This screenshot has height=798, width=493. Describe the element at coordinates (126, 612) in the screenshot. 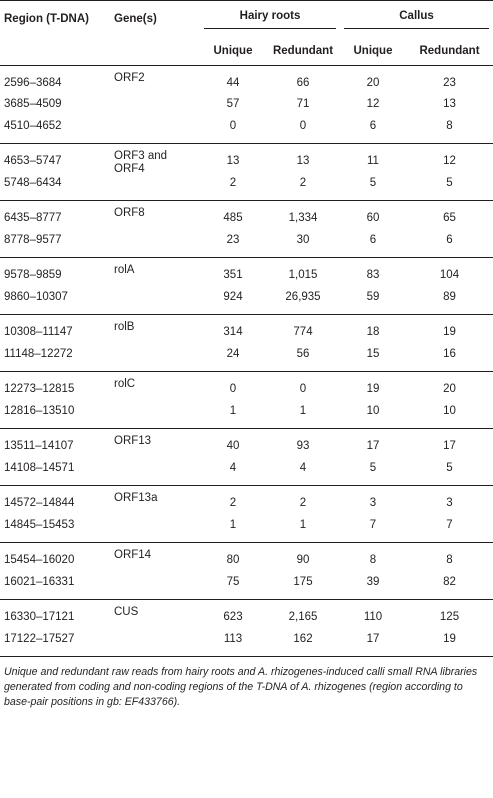

I see `gene-cell: CUS` at that location.